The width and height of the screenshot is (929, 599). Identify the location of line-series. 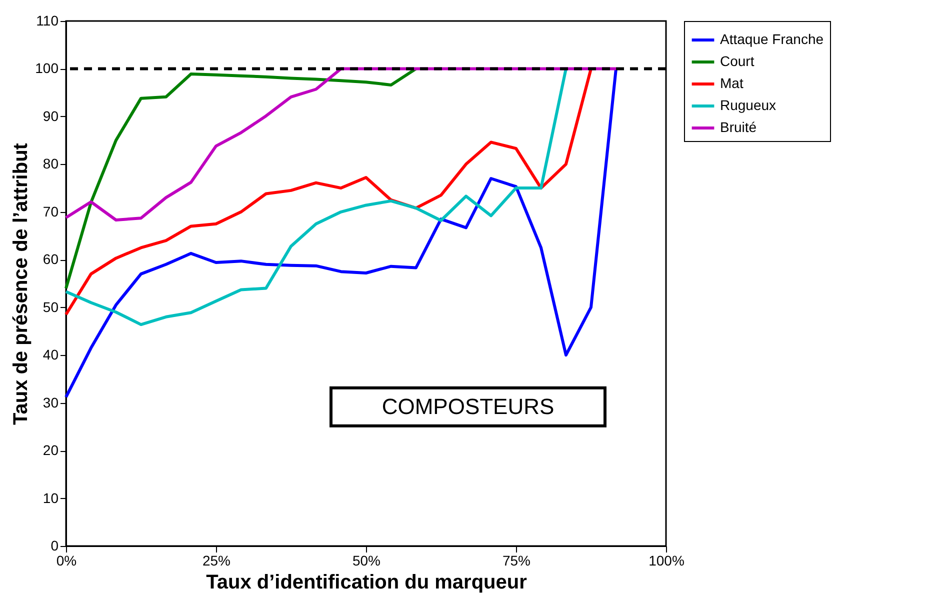
(241, 178).